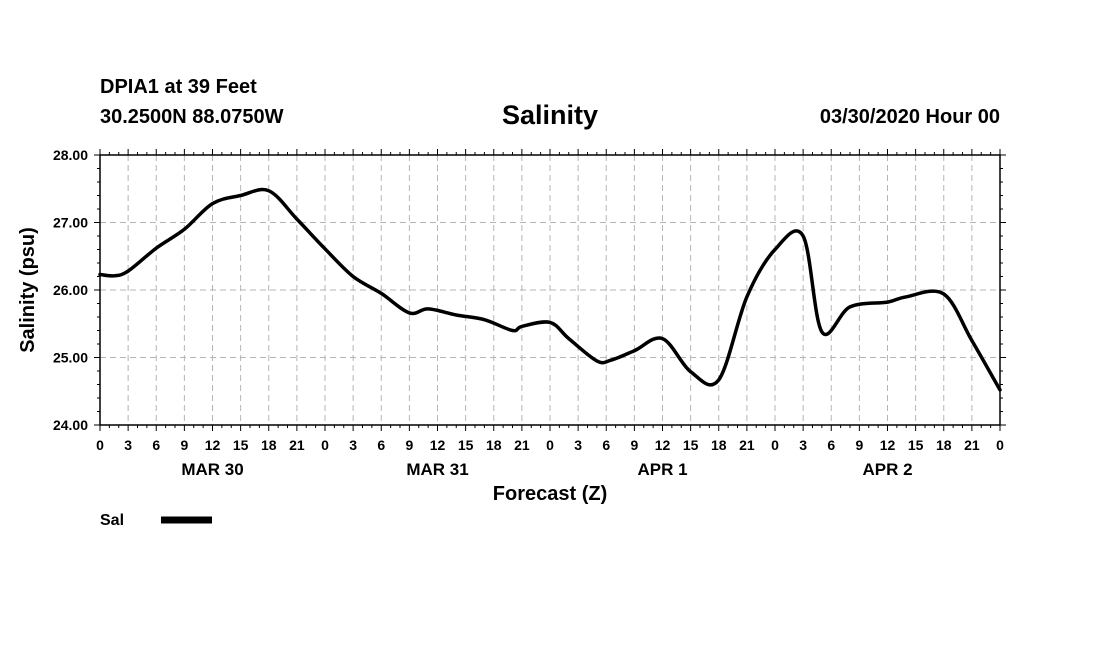 The height and width of the screenshot is (650, 1100). What do you see at coordinates (28, 290) in the screenshot?
I see `y-axis-title: Salinity (psu)` at bounding box center [28, 290].